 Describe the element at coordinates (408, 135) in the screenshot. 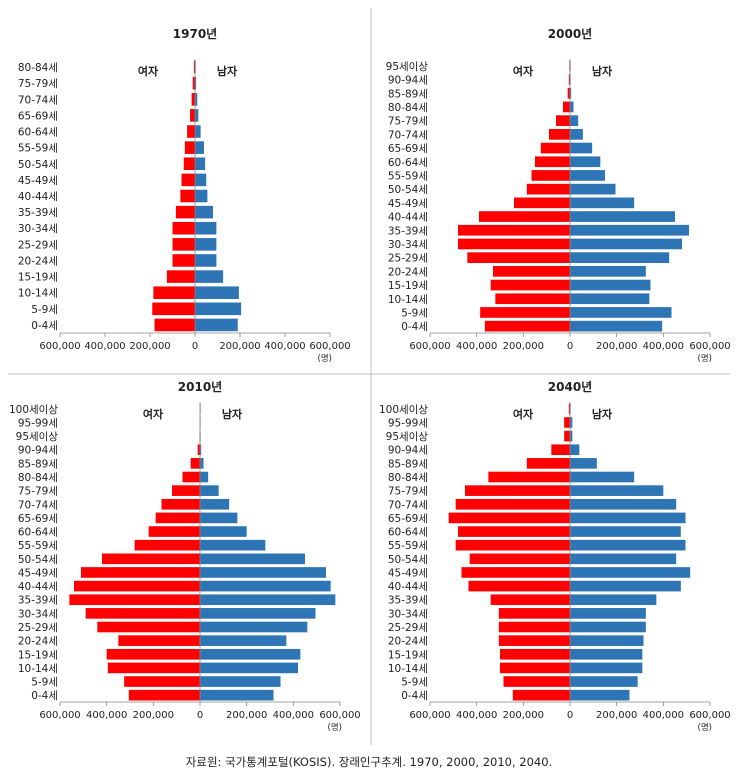

I see `age-tick-label: 70-74세` at that location.